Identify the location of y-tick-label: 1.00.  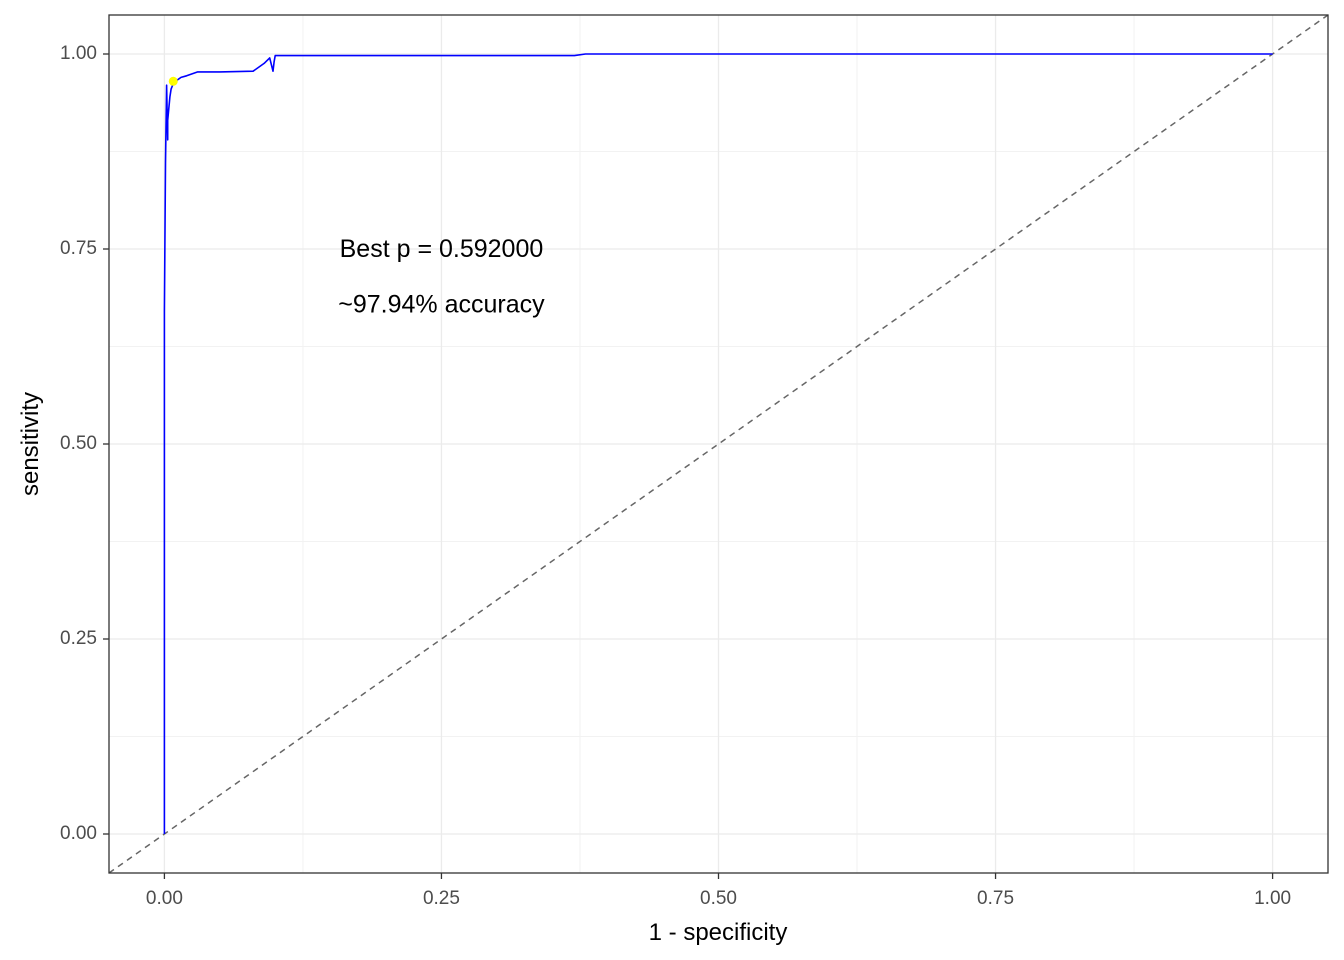
(78, 53).